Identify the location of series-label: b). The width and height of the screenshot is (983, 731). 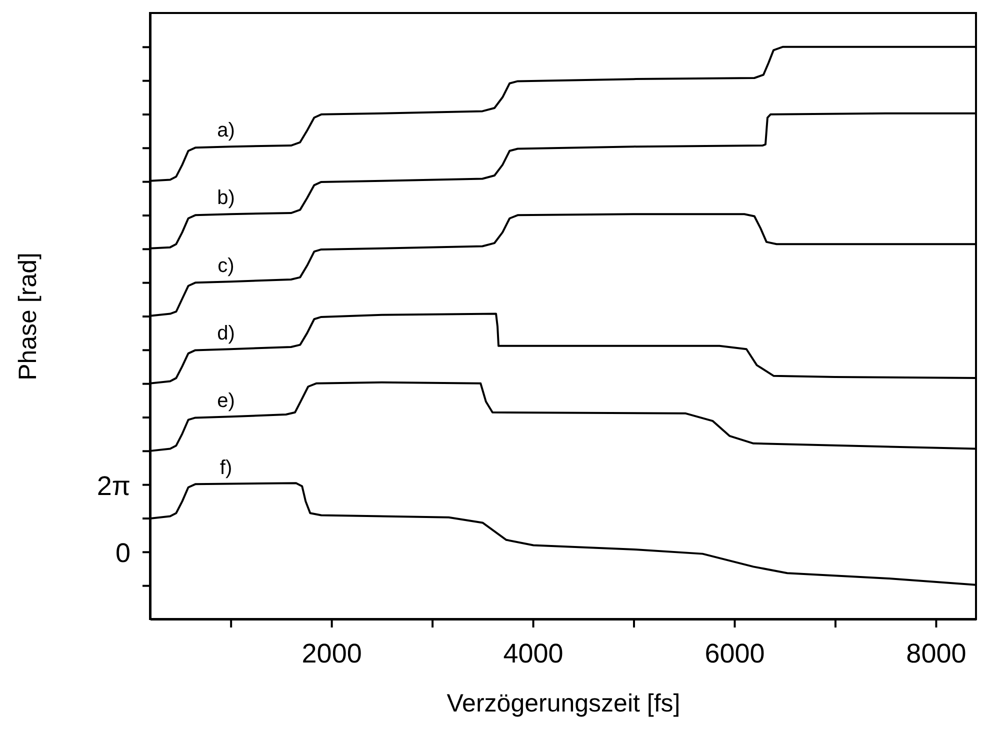
(226, 198).